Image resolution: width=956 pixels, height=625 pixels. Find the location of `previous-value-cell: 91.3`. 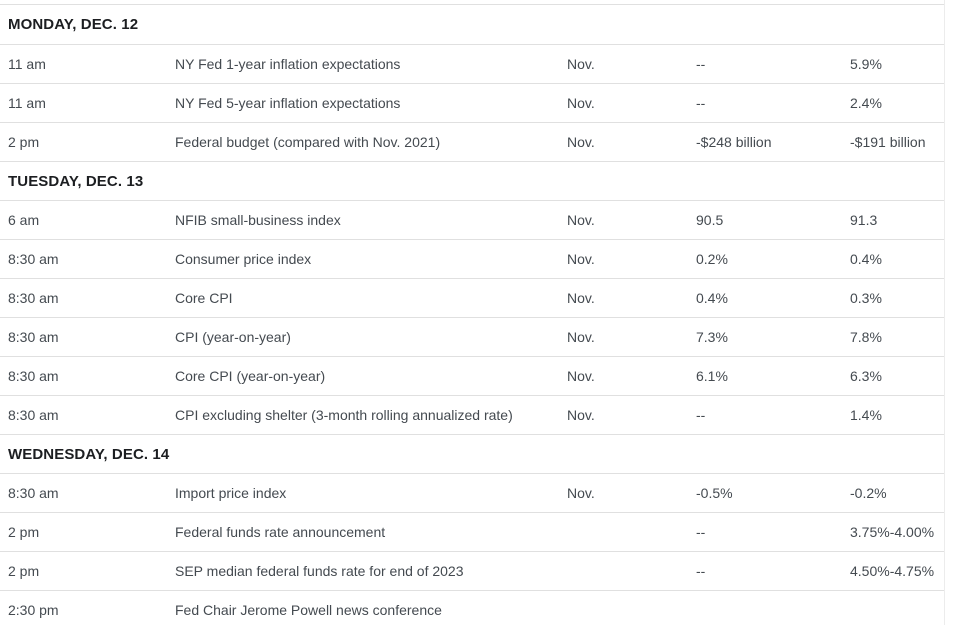

previous-value-cell: 91.3 is located at coordinates (864, 220).